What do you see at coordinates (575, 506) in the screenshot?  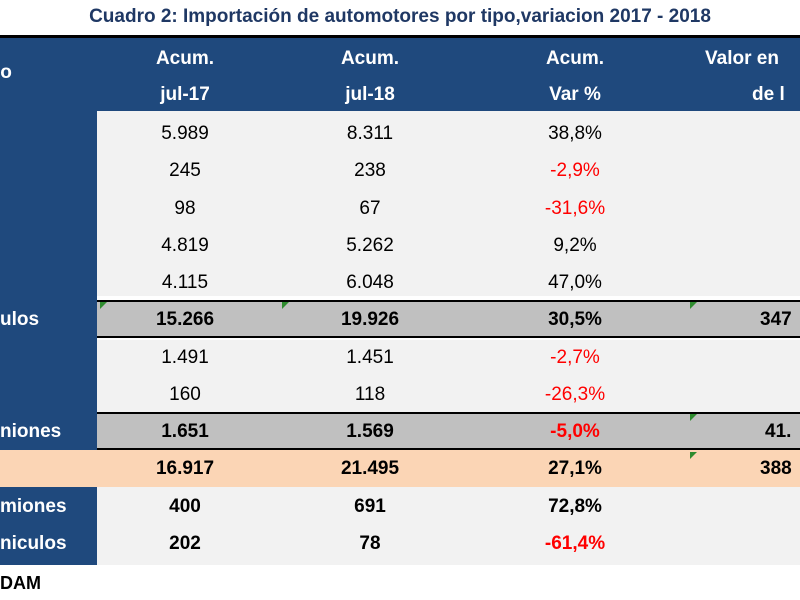 I see `cell-var: 72,8%` at bounding box center [575, 506].